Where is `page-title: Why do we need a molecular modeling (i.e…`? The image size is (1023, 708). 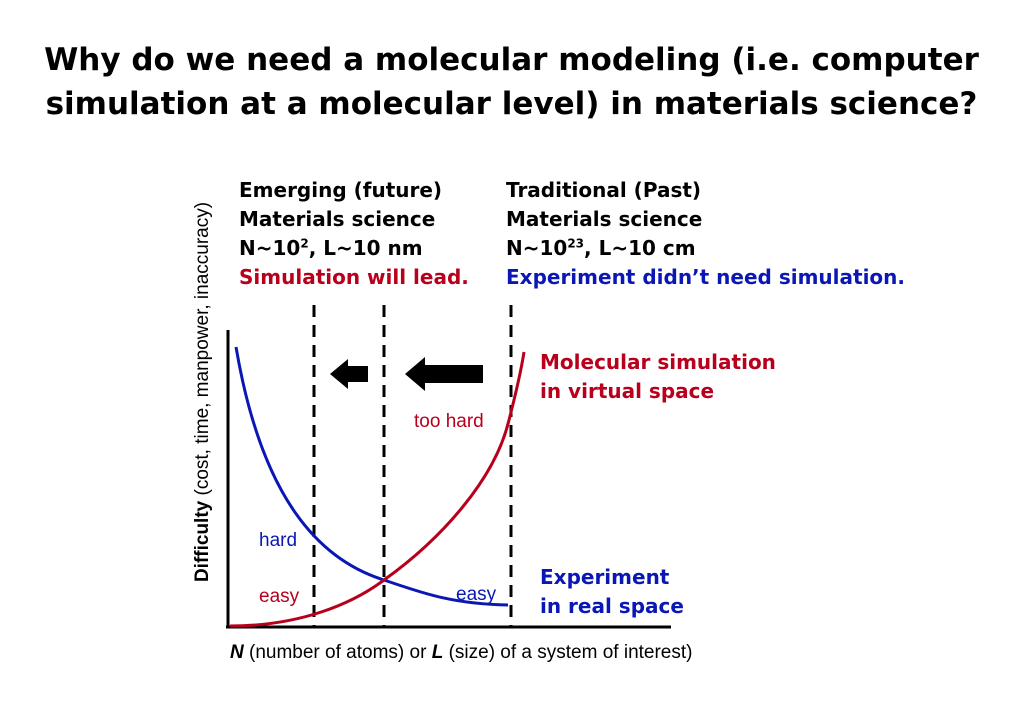 page-title: Why do we need a molecular modeling (i.e… is located at coordinates (511, 82).